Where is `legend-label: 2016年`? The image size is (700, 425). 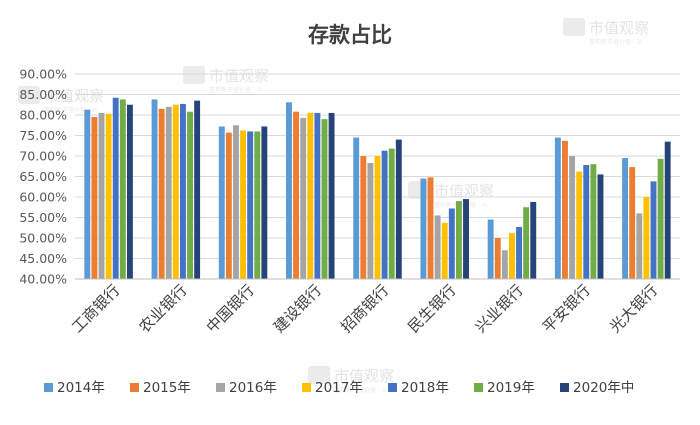 legend-label: 2016年 is located at coordinates (253, 388).